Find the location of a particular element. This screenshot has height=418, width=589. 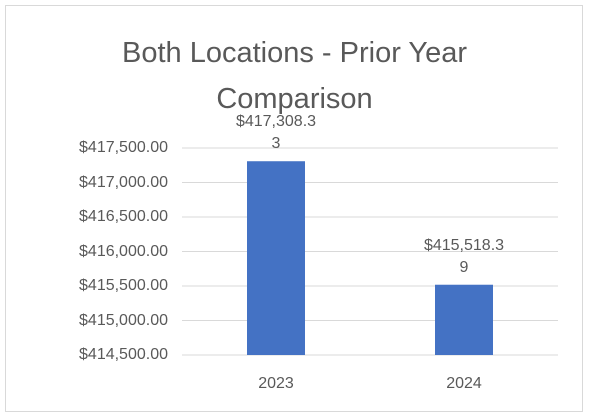

y-tick-label: $417,500.00 is located at coordinates (123, 147).